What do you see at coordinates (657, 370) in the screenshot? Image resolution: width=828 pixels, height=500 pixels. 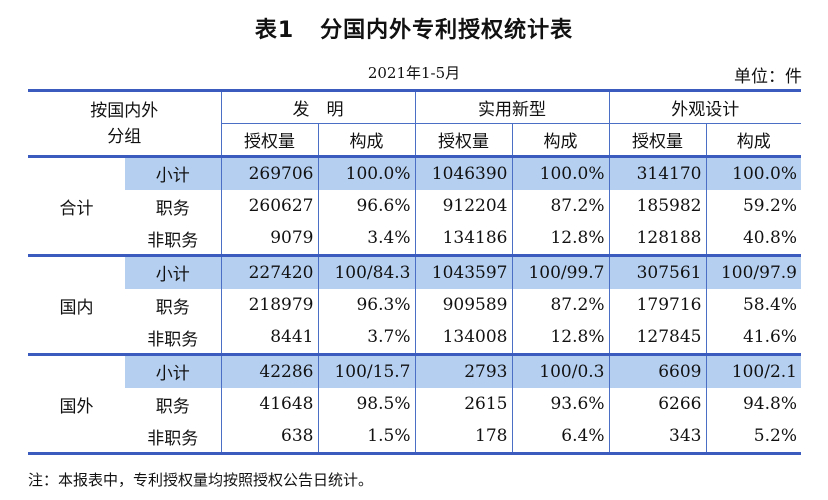 I see `quantity-cell: 6609` at bounding box center [657, 370].